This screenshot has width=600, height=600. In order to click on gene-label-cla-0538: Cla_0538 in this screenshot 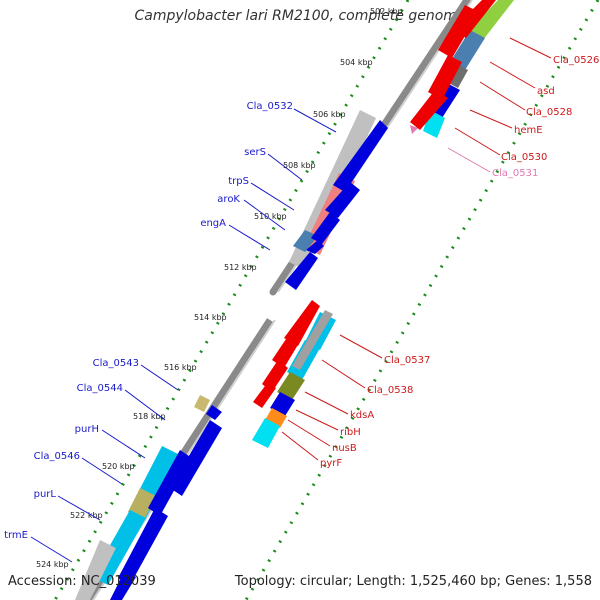, I will do `click(390, 390)`.